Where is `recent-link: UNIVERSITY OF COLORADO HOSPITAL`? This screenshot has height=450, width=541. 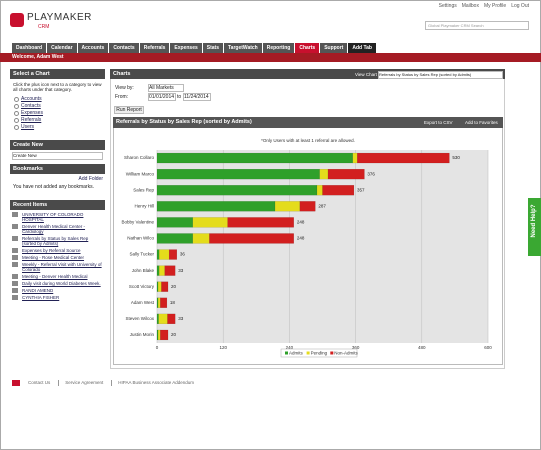 recent-link: UNIVERSITY OF COLORADO HOSPITAL is located at coordinates (53, 217).